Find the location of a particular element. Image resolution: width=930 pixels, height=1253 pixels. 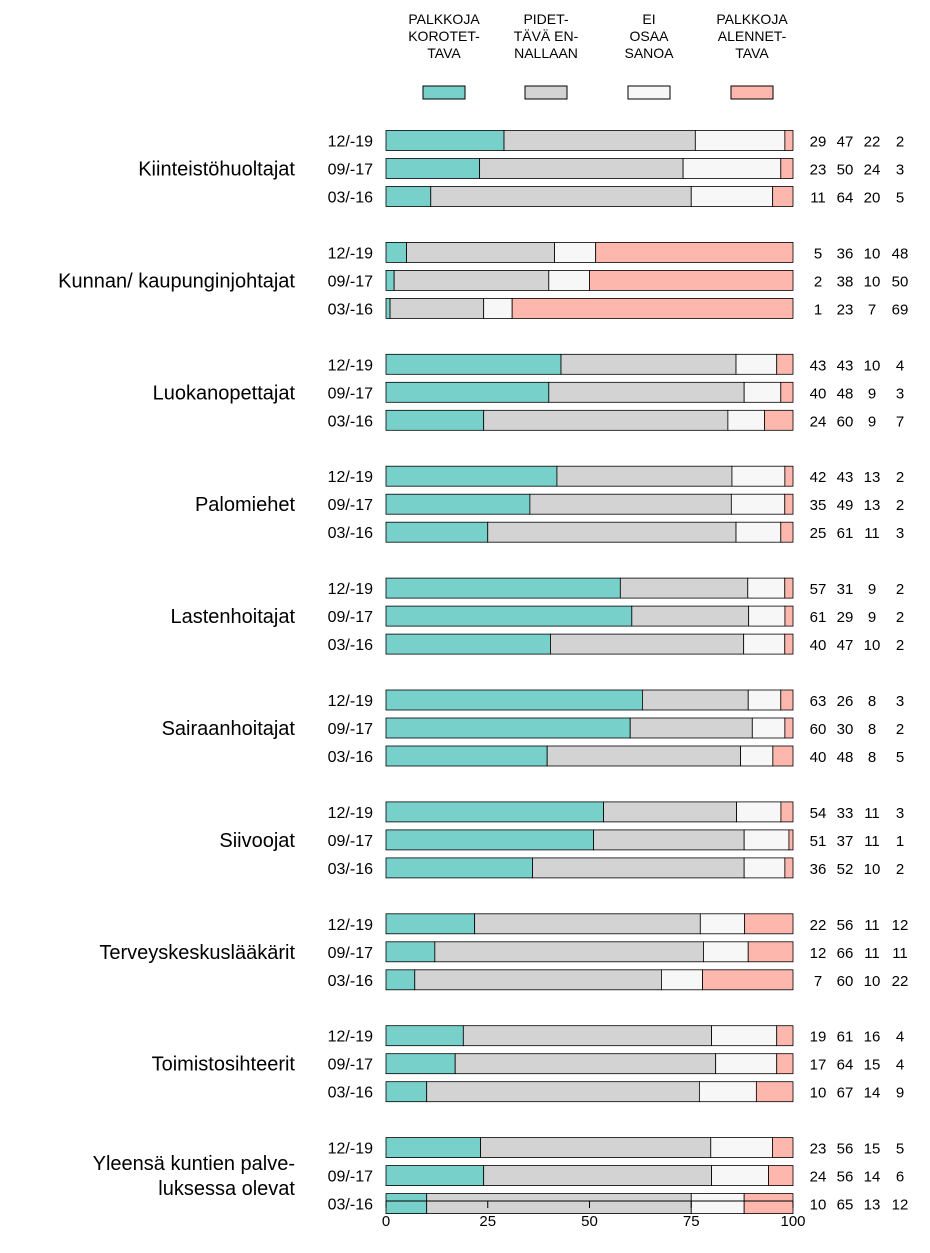

value-label: 35 is located at coordinates (818, 505).